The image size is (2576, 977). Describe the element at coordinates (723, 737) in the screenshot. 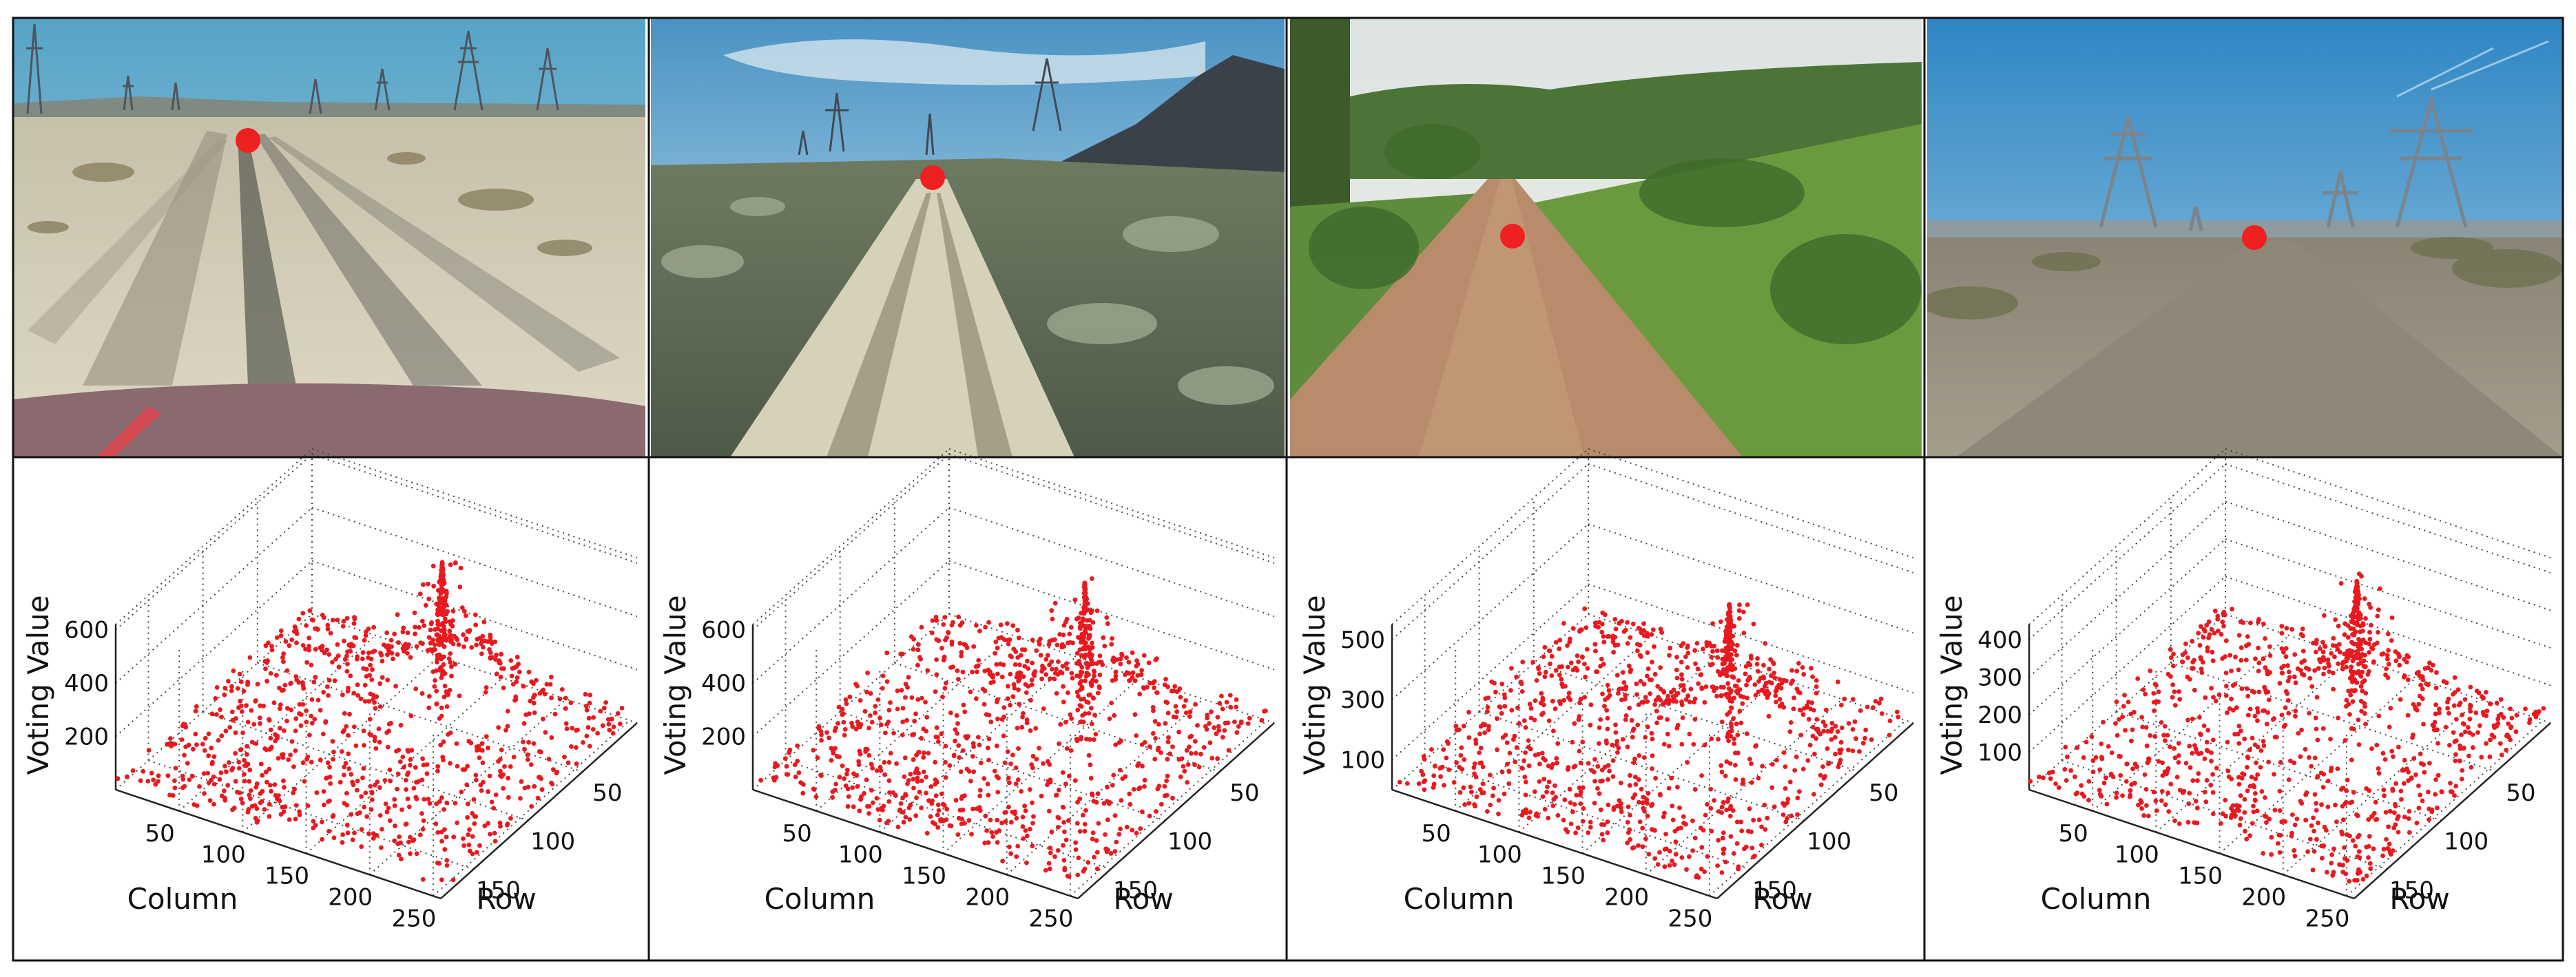

I see `z-tick-label: 200` at that location.